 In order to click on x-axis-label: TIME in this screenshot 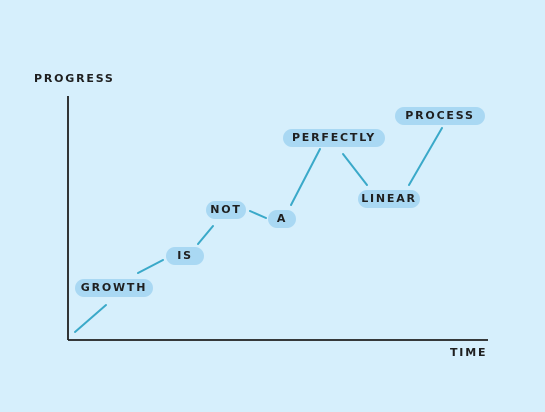, I will do `click(469, 352)`.